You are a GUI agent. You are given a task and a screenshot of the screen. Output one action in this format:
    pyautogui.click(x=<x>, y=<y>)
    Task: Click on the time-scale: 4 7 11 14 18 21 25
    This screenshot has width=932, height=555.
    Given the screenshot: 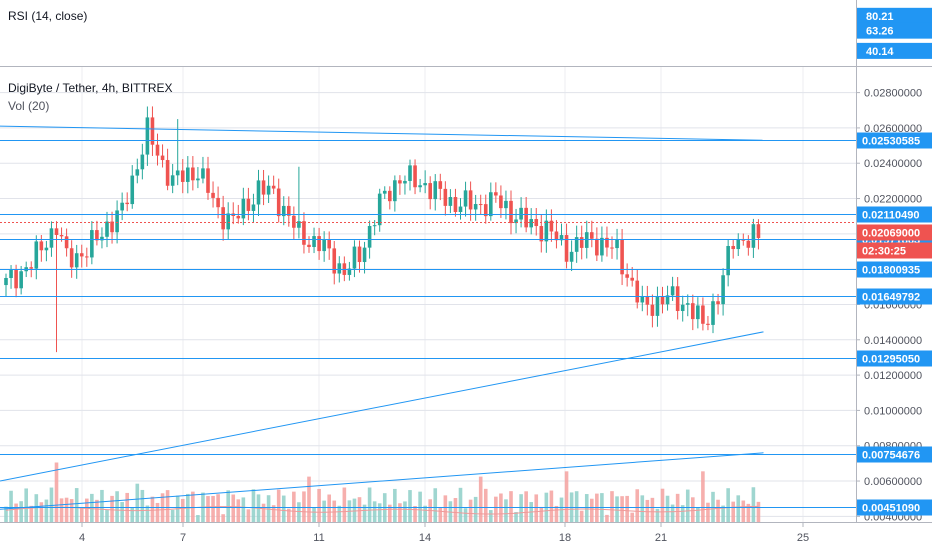 What is the action you would take?
    pyautogui.click(x=444, y=533)
    